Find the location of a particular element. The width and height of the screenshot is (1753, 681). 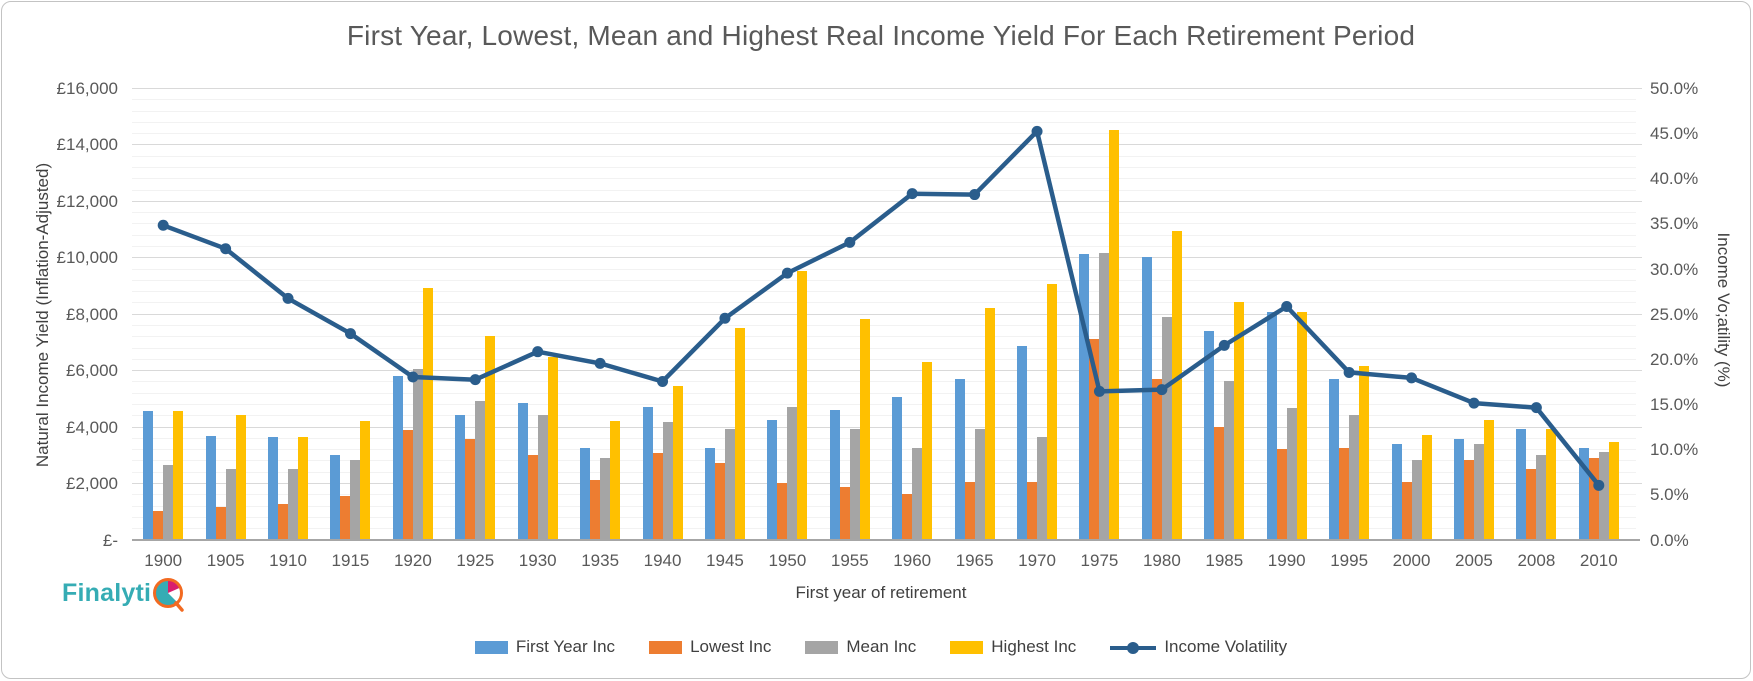

bar-first-year-inc-1945 is located at coordinates (709, 493).